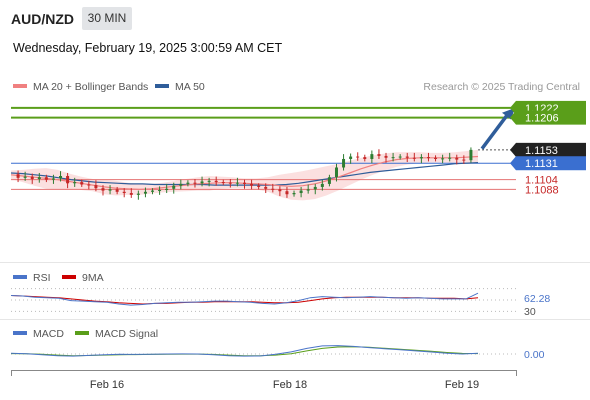 The image size is (590, 400). Describe the element at coordinates (190, 87) in the screenshot. I see `legend-ma50-label: MA 50` at that location.